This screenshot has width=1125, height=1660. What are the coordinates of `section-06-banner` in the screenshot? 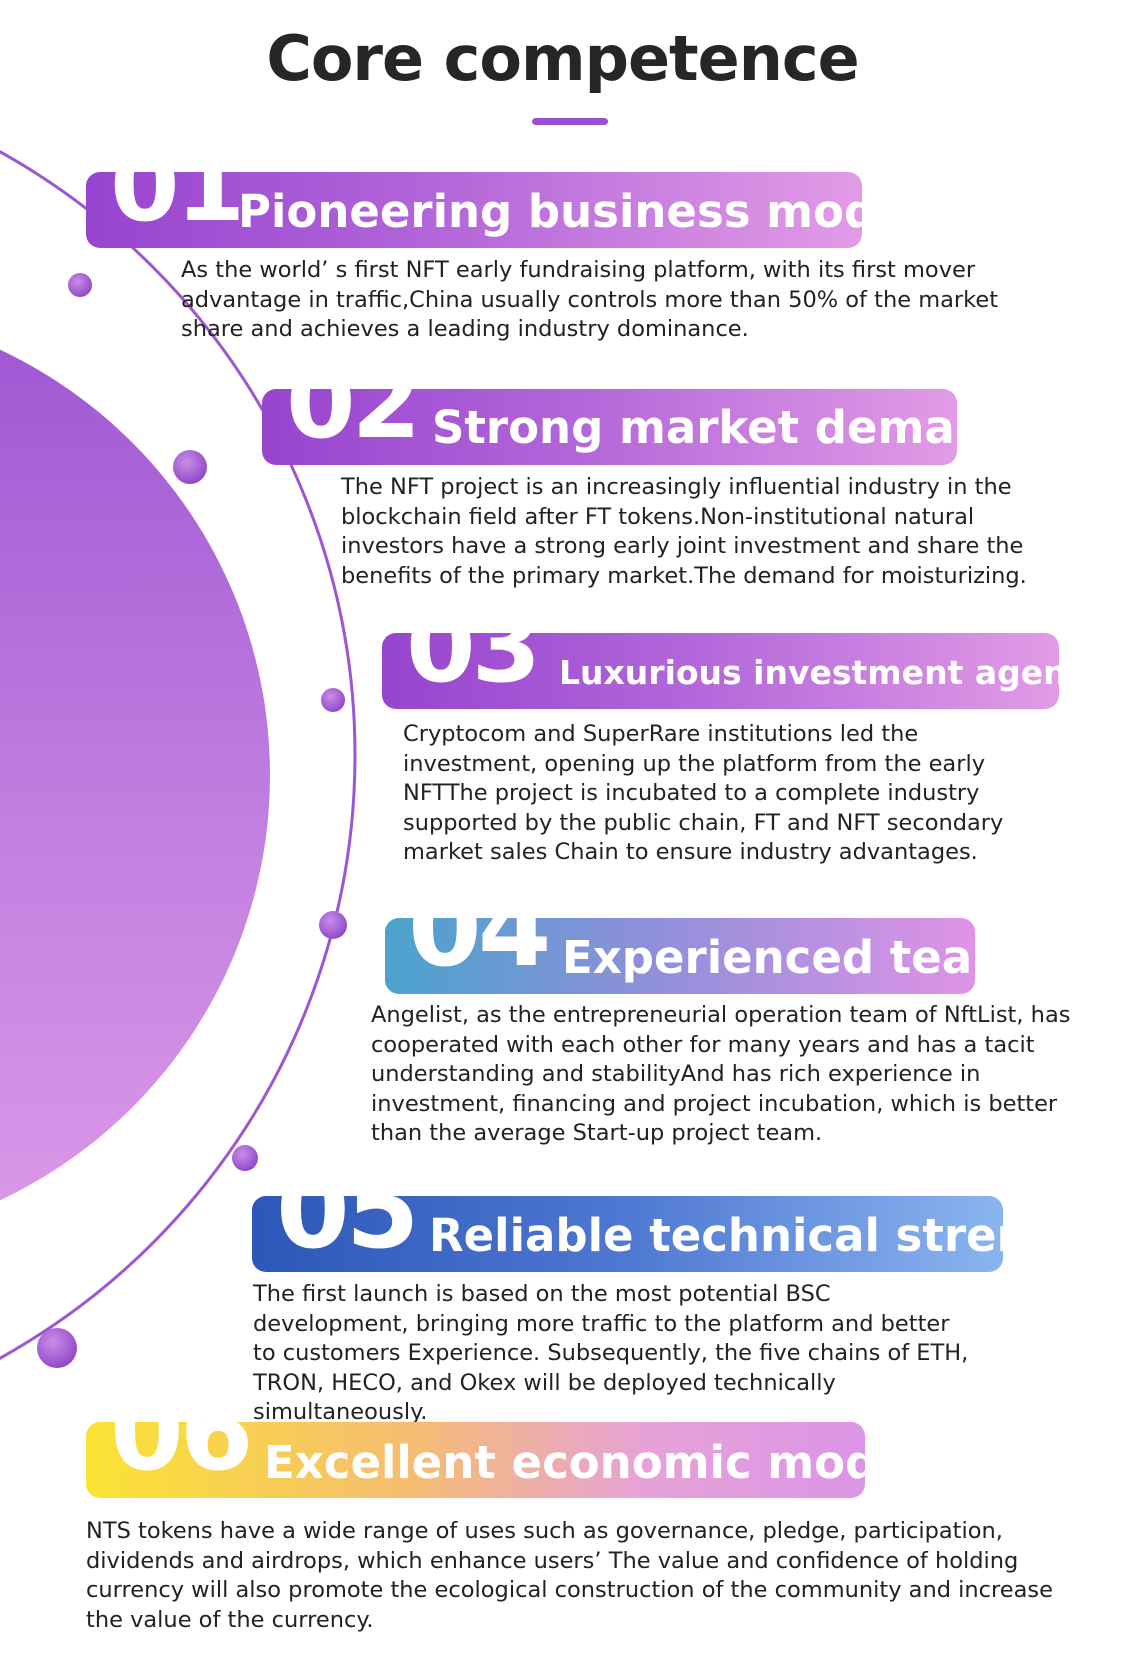 It's located at (475, 1460).